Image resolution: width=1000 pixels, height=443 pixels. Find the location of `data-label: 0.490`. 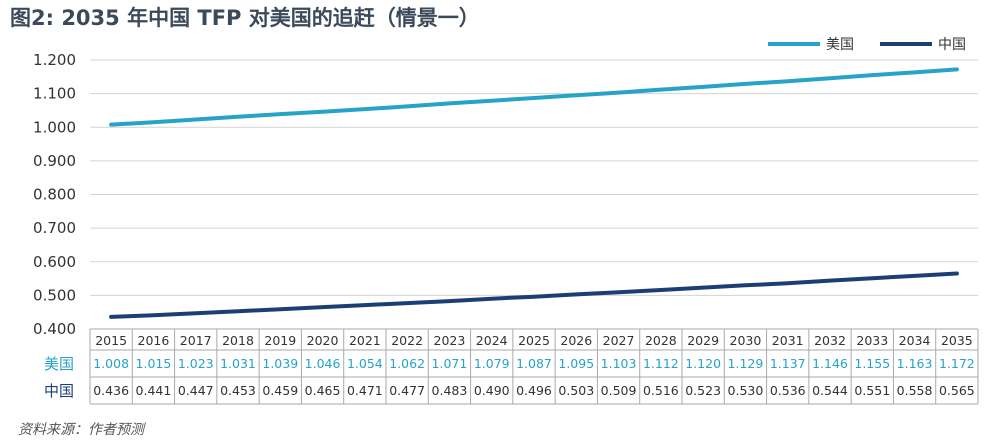

data-label: 0.490 is located at coordinates (492, 390).